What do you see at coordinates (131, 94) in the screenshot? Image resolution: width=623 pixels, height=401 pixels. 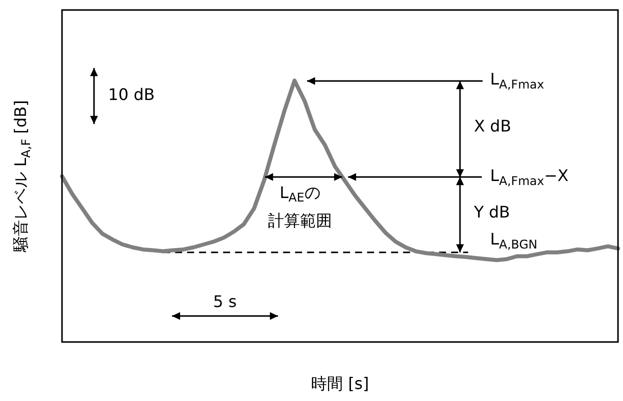 I see `annotation: 10 dB` at bounding box center [131, 94].